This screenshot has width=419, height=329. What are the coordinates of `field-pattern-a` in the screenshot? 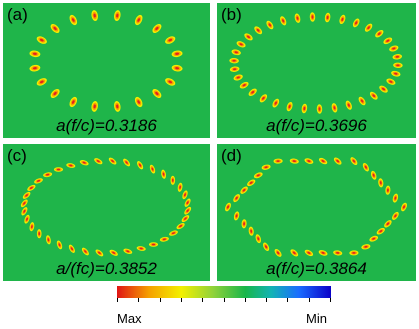 It's located at (106, 61).